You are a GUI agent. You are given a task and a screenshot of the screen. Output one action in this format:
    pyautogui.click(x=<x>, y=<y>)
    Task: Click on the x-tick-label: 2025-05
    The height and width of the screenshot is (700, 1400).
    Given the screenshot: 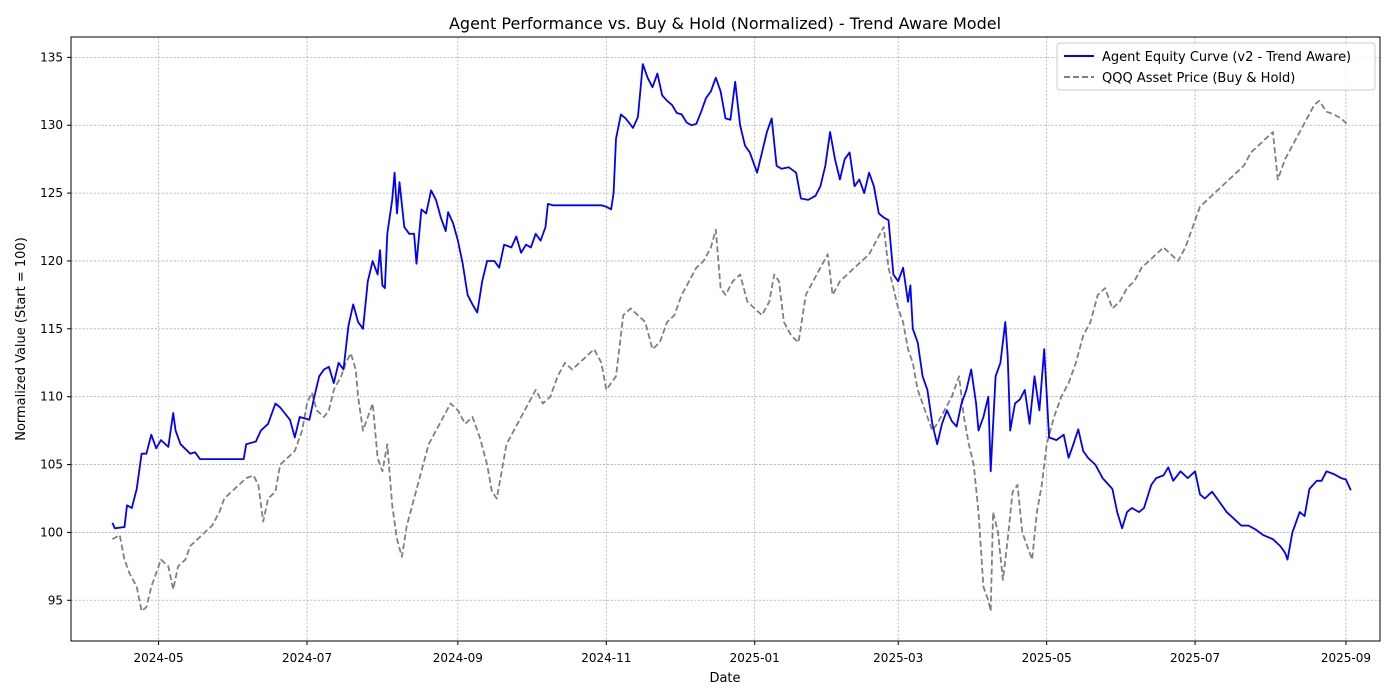 What is the action you would take?
    pyautogui.click(x=1047, y=658)
    